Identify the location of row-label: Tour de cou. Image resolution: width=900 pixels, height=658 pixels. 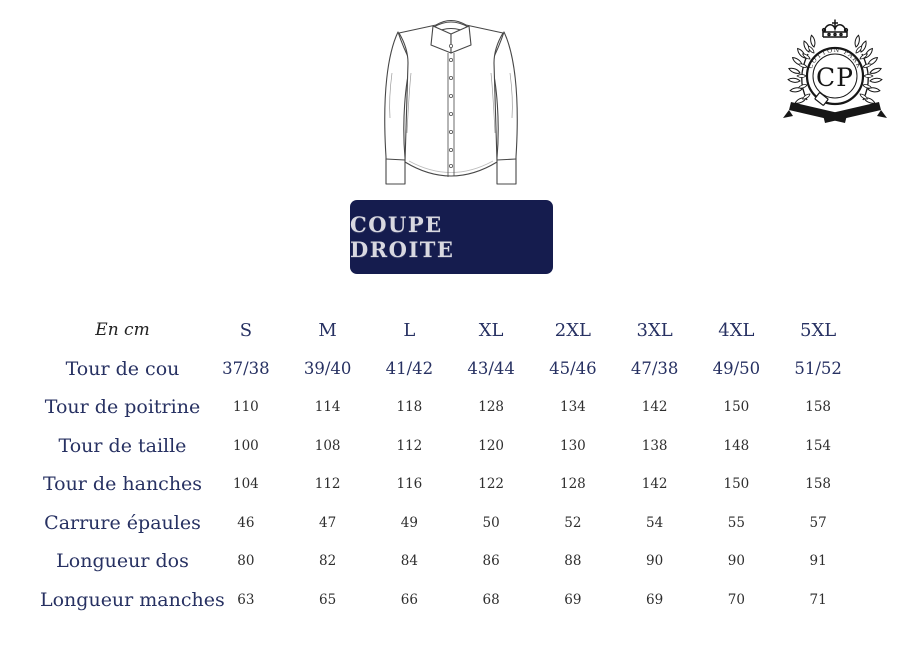
(122, 368).